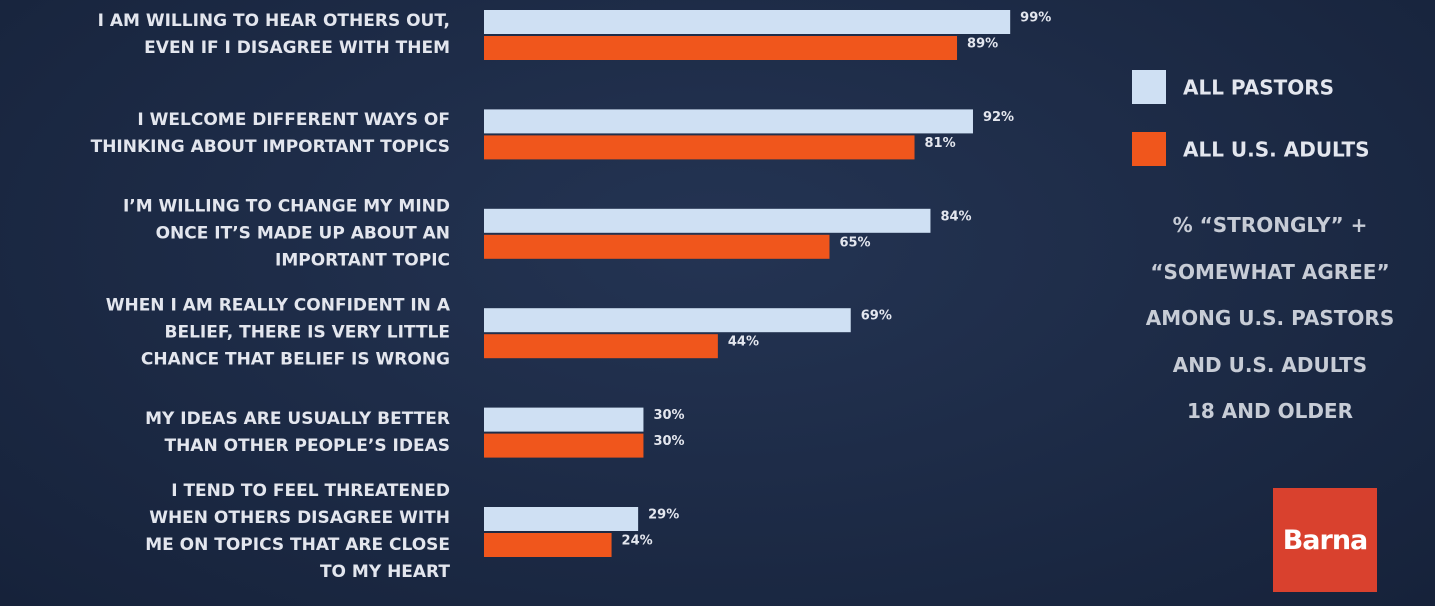 Image resolution: width=1435 pixels, height=606 pixels. What do you see at coordinates (637, 541) in the screenshot?
I see `value-label: 24%` at bounding box center [637, 541].